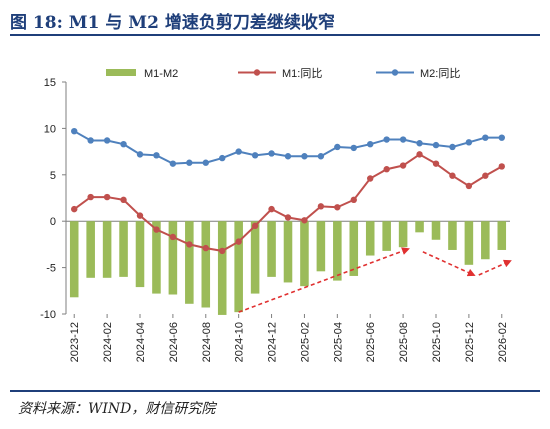 The height and width of the screenshot is (429, 550). Describe the element at coordinates (404, 342) in the screenshot. I see `x-tick-label: 2025-08` at that location.